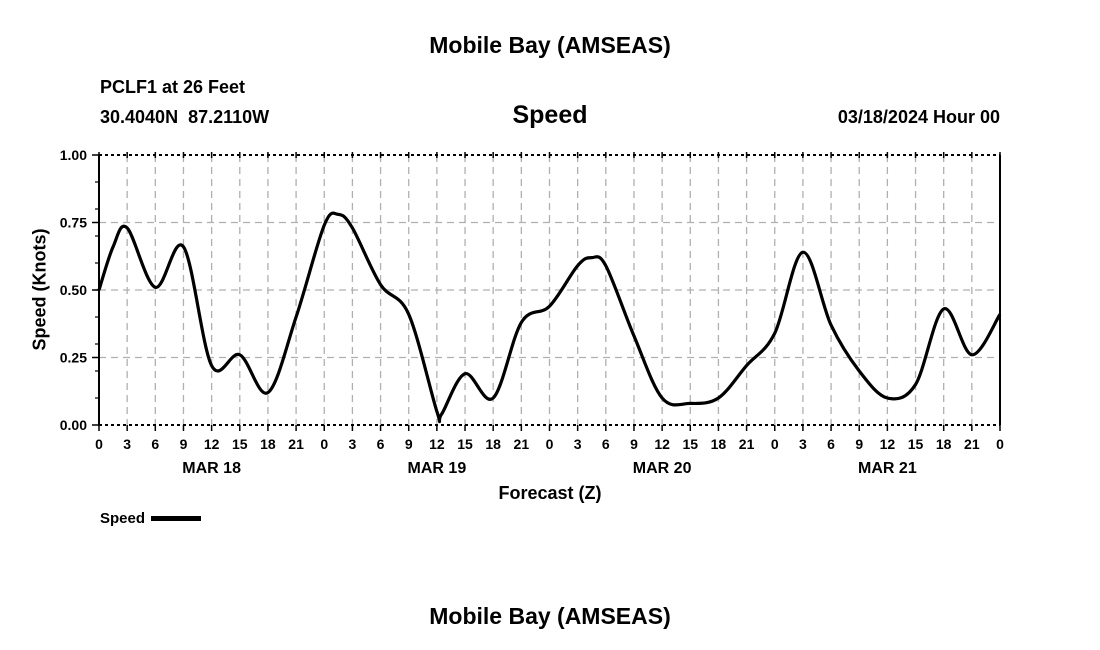 This screenshot has width=1100, height=650. Describe the element at coordinates (550, 616) in the screenshot. I see `footer-title: Mobile Bay (AMSEAS)` at that location.